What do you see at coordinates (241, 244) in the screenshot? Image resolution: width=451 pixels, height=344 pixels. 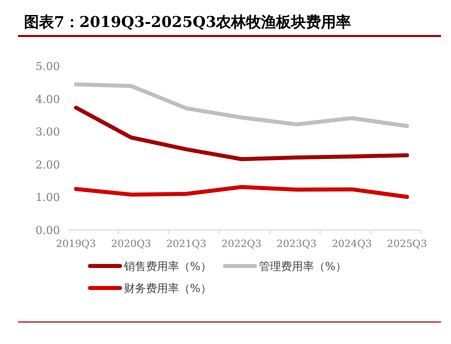 I see `x-tick-label: 2022Q3` at bounding box center [241, 244].